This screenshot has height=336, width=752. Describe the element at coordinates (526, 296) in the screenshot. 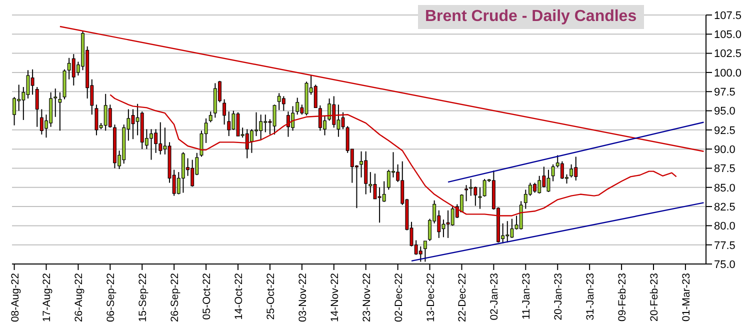

I see `x-tick-label: 11-Jan-23` at that location.